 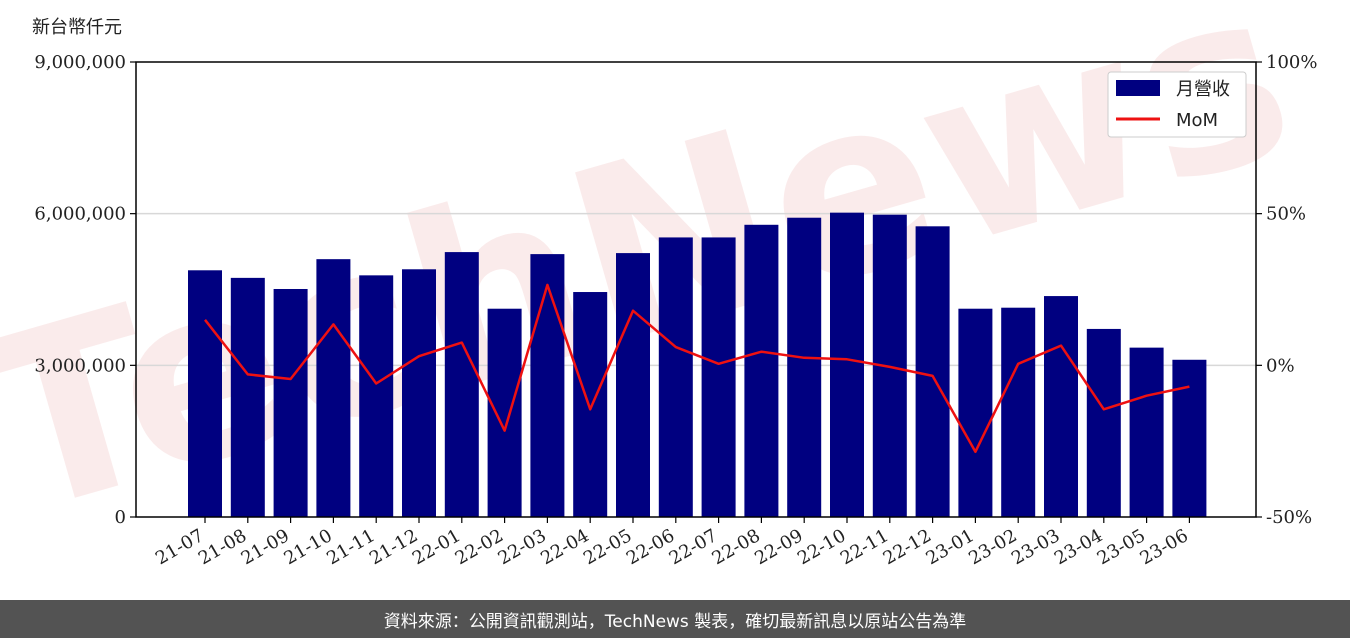 What do you see at coordinates (1121, 547) in the screenshot?
I see `x-tick-label-23-05: 23-05` at bounding box center [1121, 547].